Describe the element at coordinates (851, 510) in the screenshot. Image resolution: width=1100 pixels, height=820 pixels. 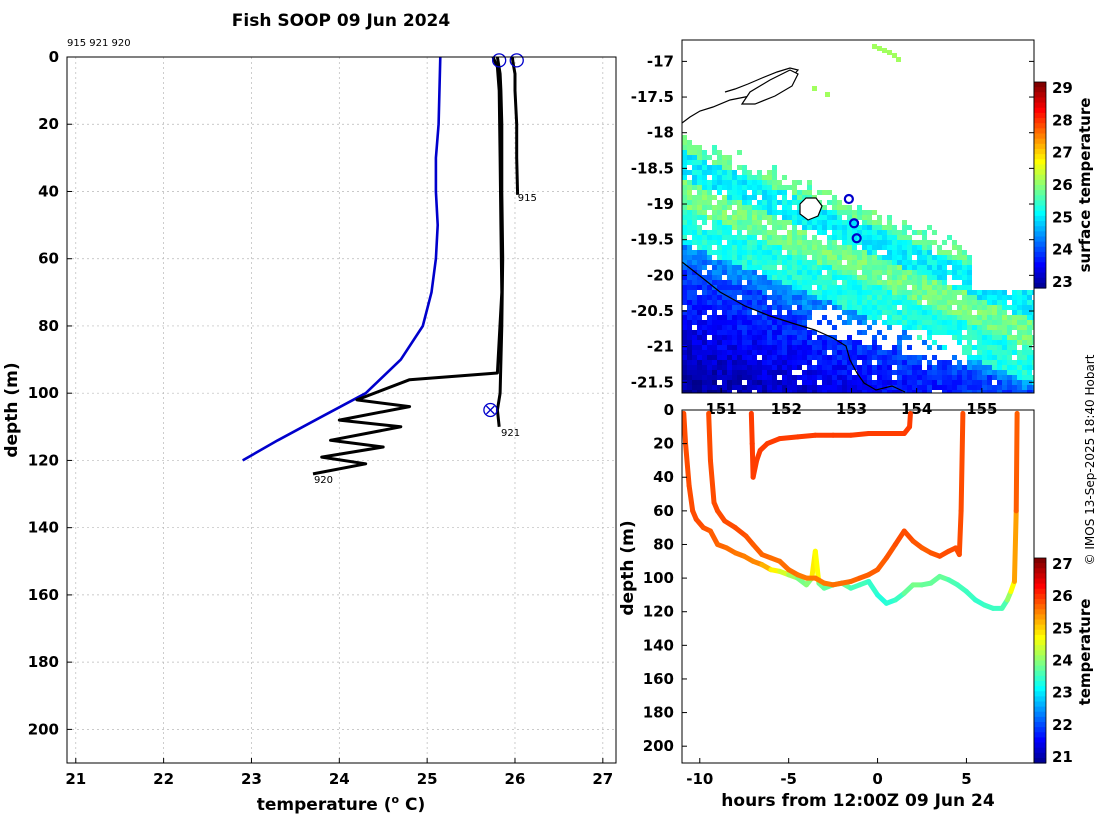
I see `section-tracks` at that location.